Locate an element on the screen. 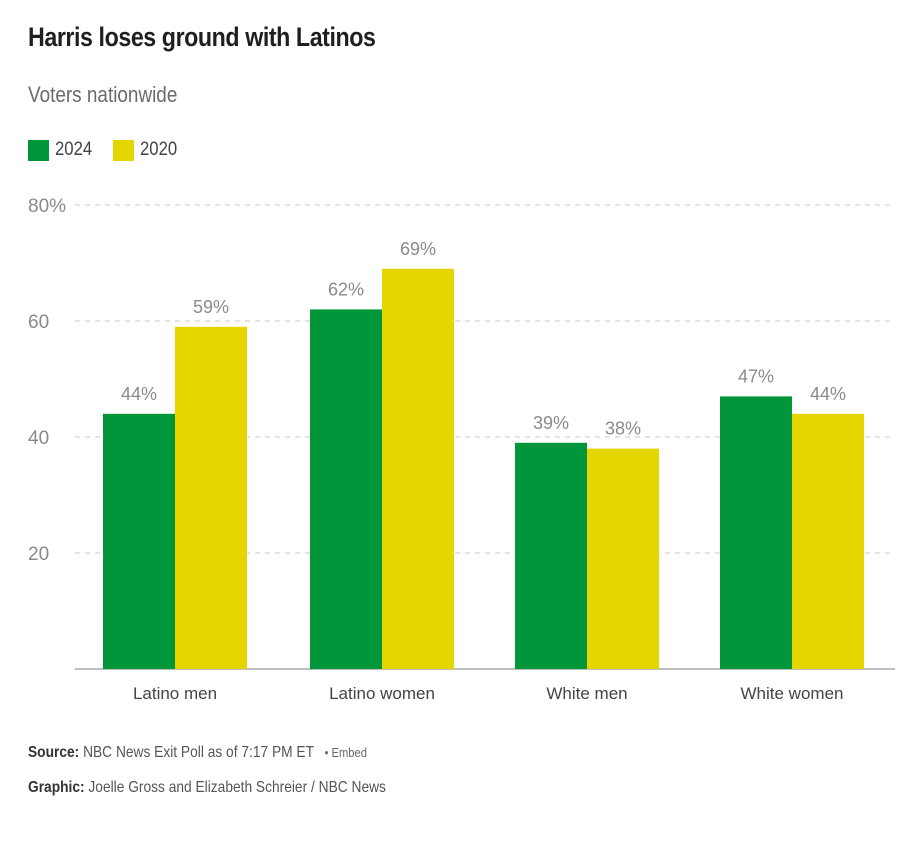  x-tick-label: White women is located at coordinates (792, 693).